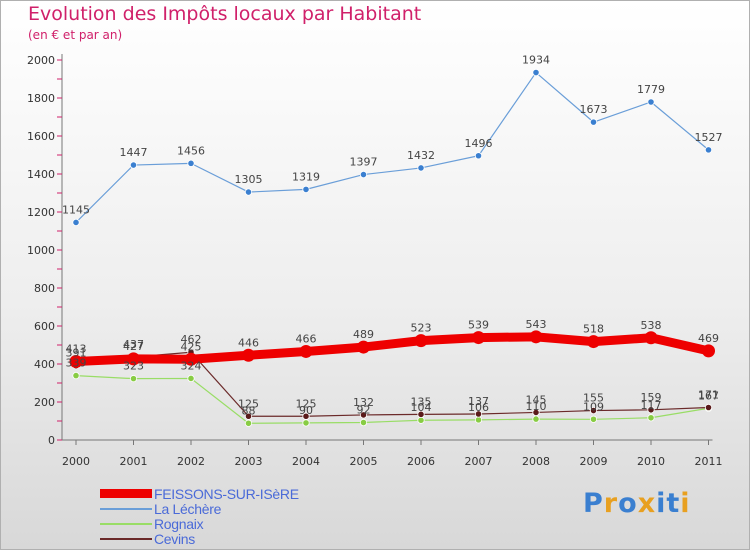  I want to click on data-label: 125, so click(248, 403).